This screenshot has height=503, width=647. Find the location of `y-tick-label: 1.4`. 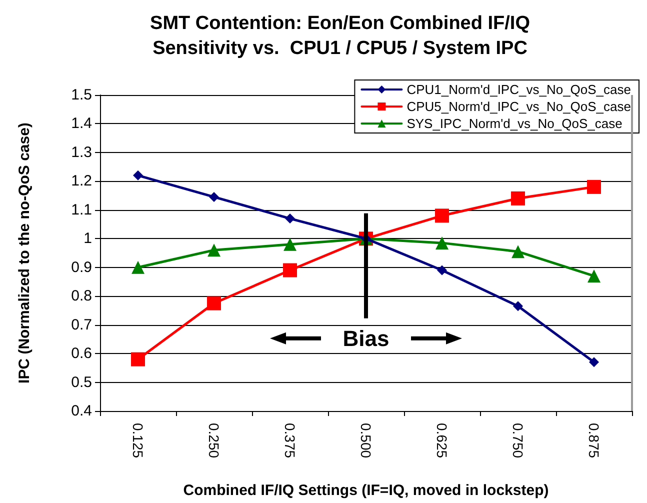

y-tick-label: 1.4 is located at coordinates (81, 123).